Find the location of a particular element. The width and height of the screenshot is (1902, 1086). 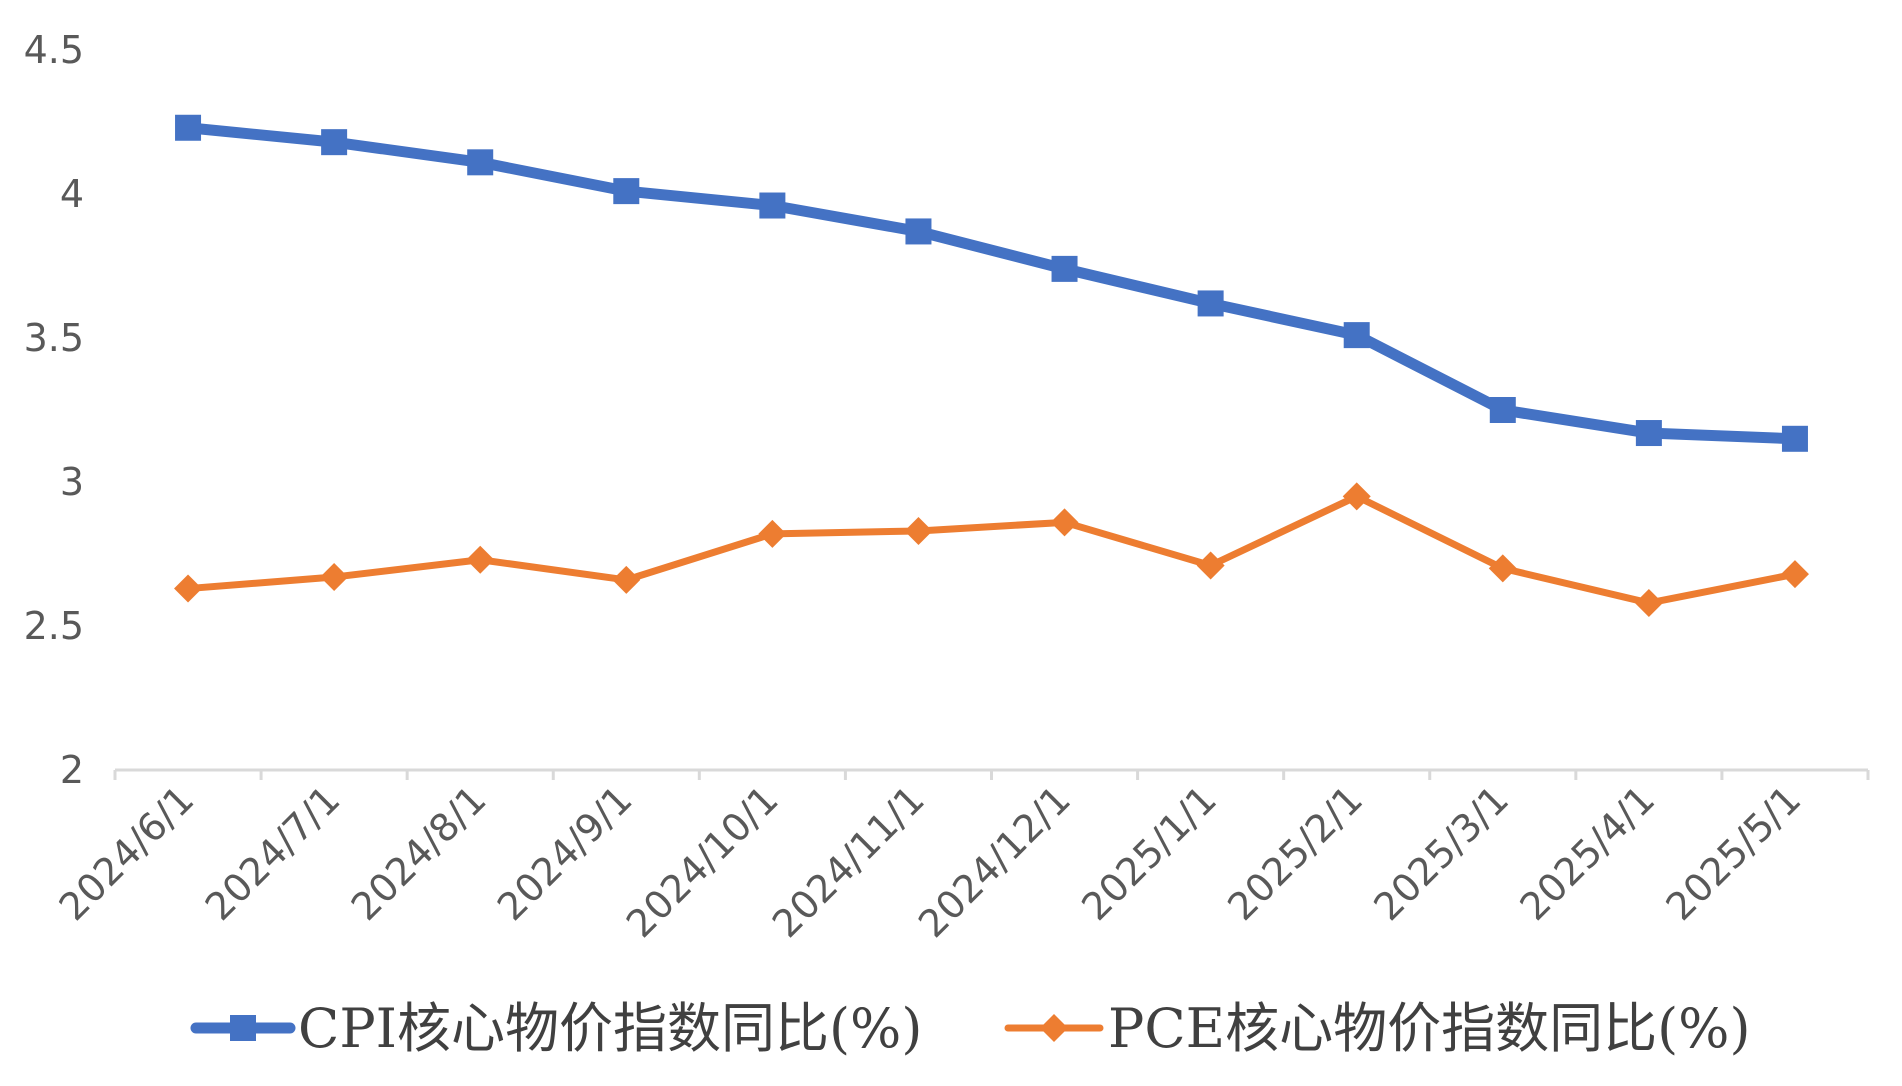

y-tick-label: 3 is located at coordinates (72, 482).